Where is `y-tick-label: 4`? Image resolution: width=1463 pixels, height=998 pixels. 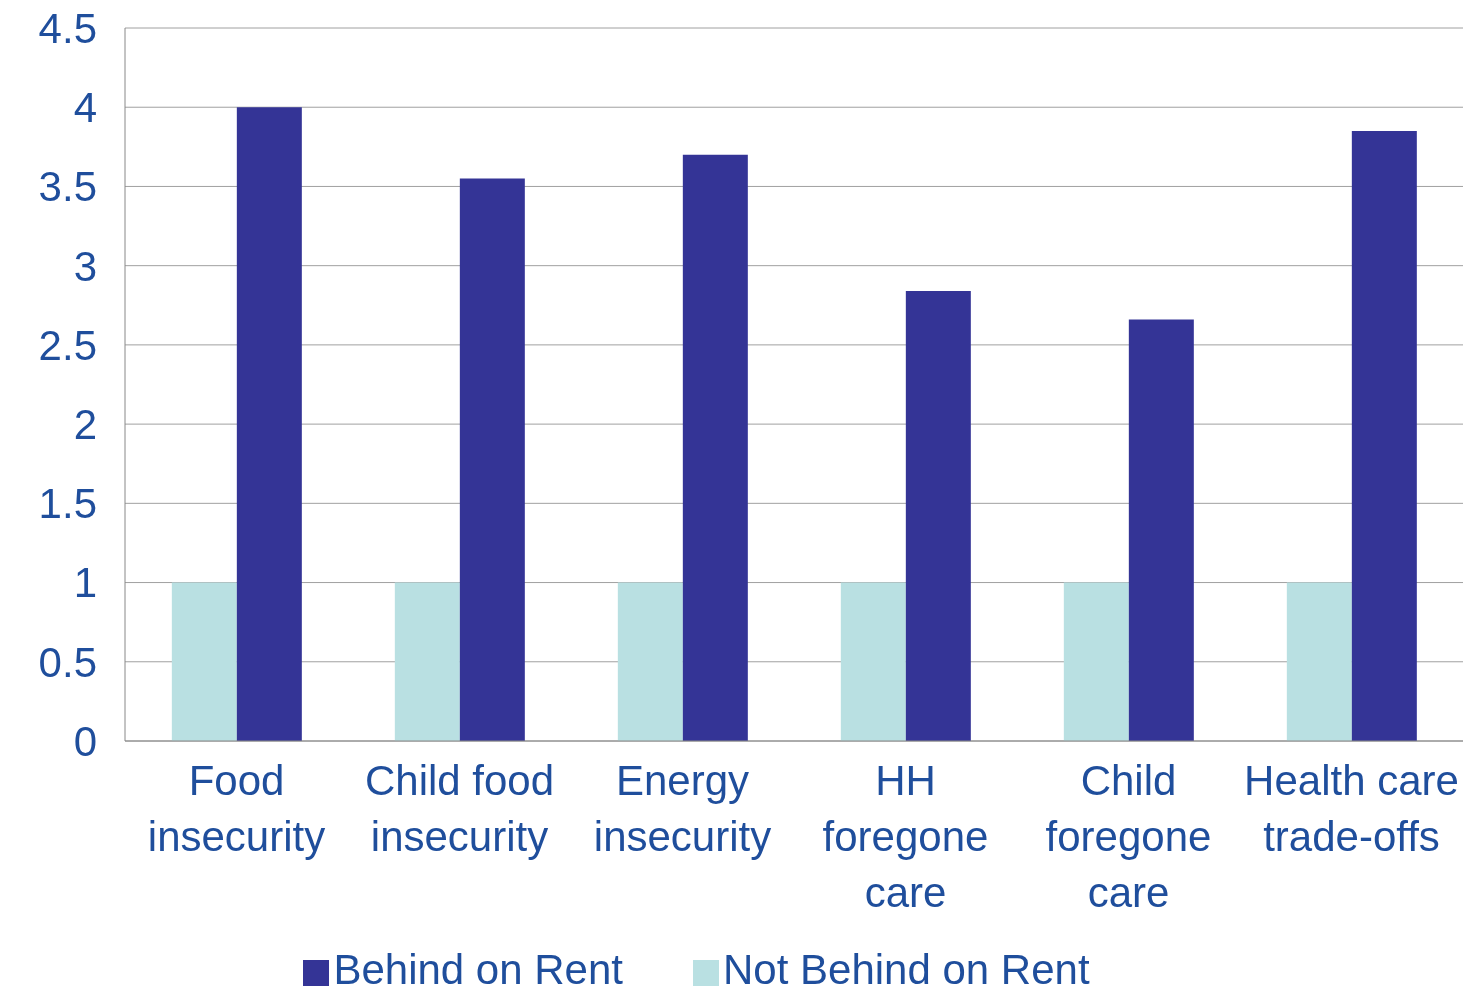
y-tick-label: 4 is located at coordinates (85, 108).